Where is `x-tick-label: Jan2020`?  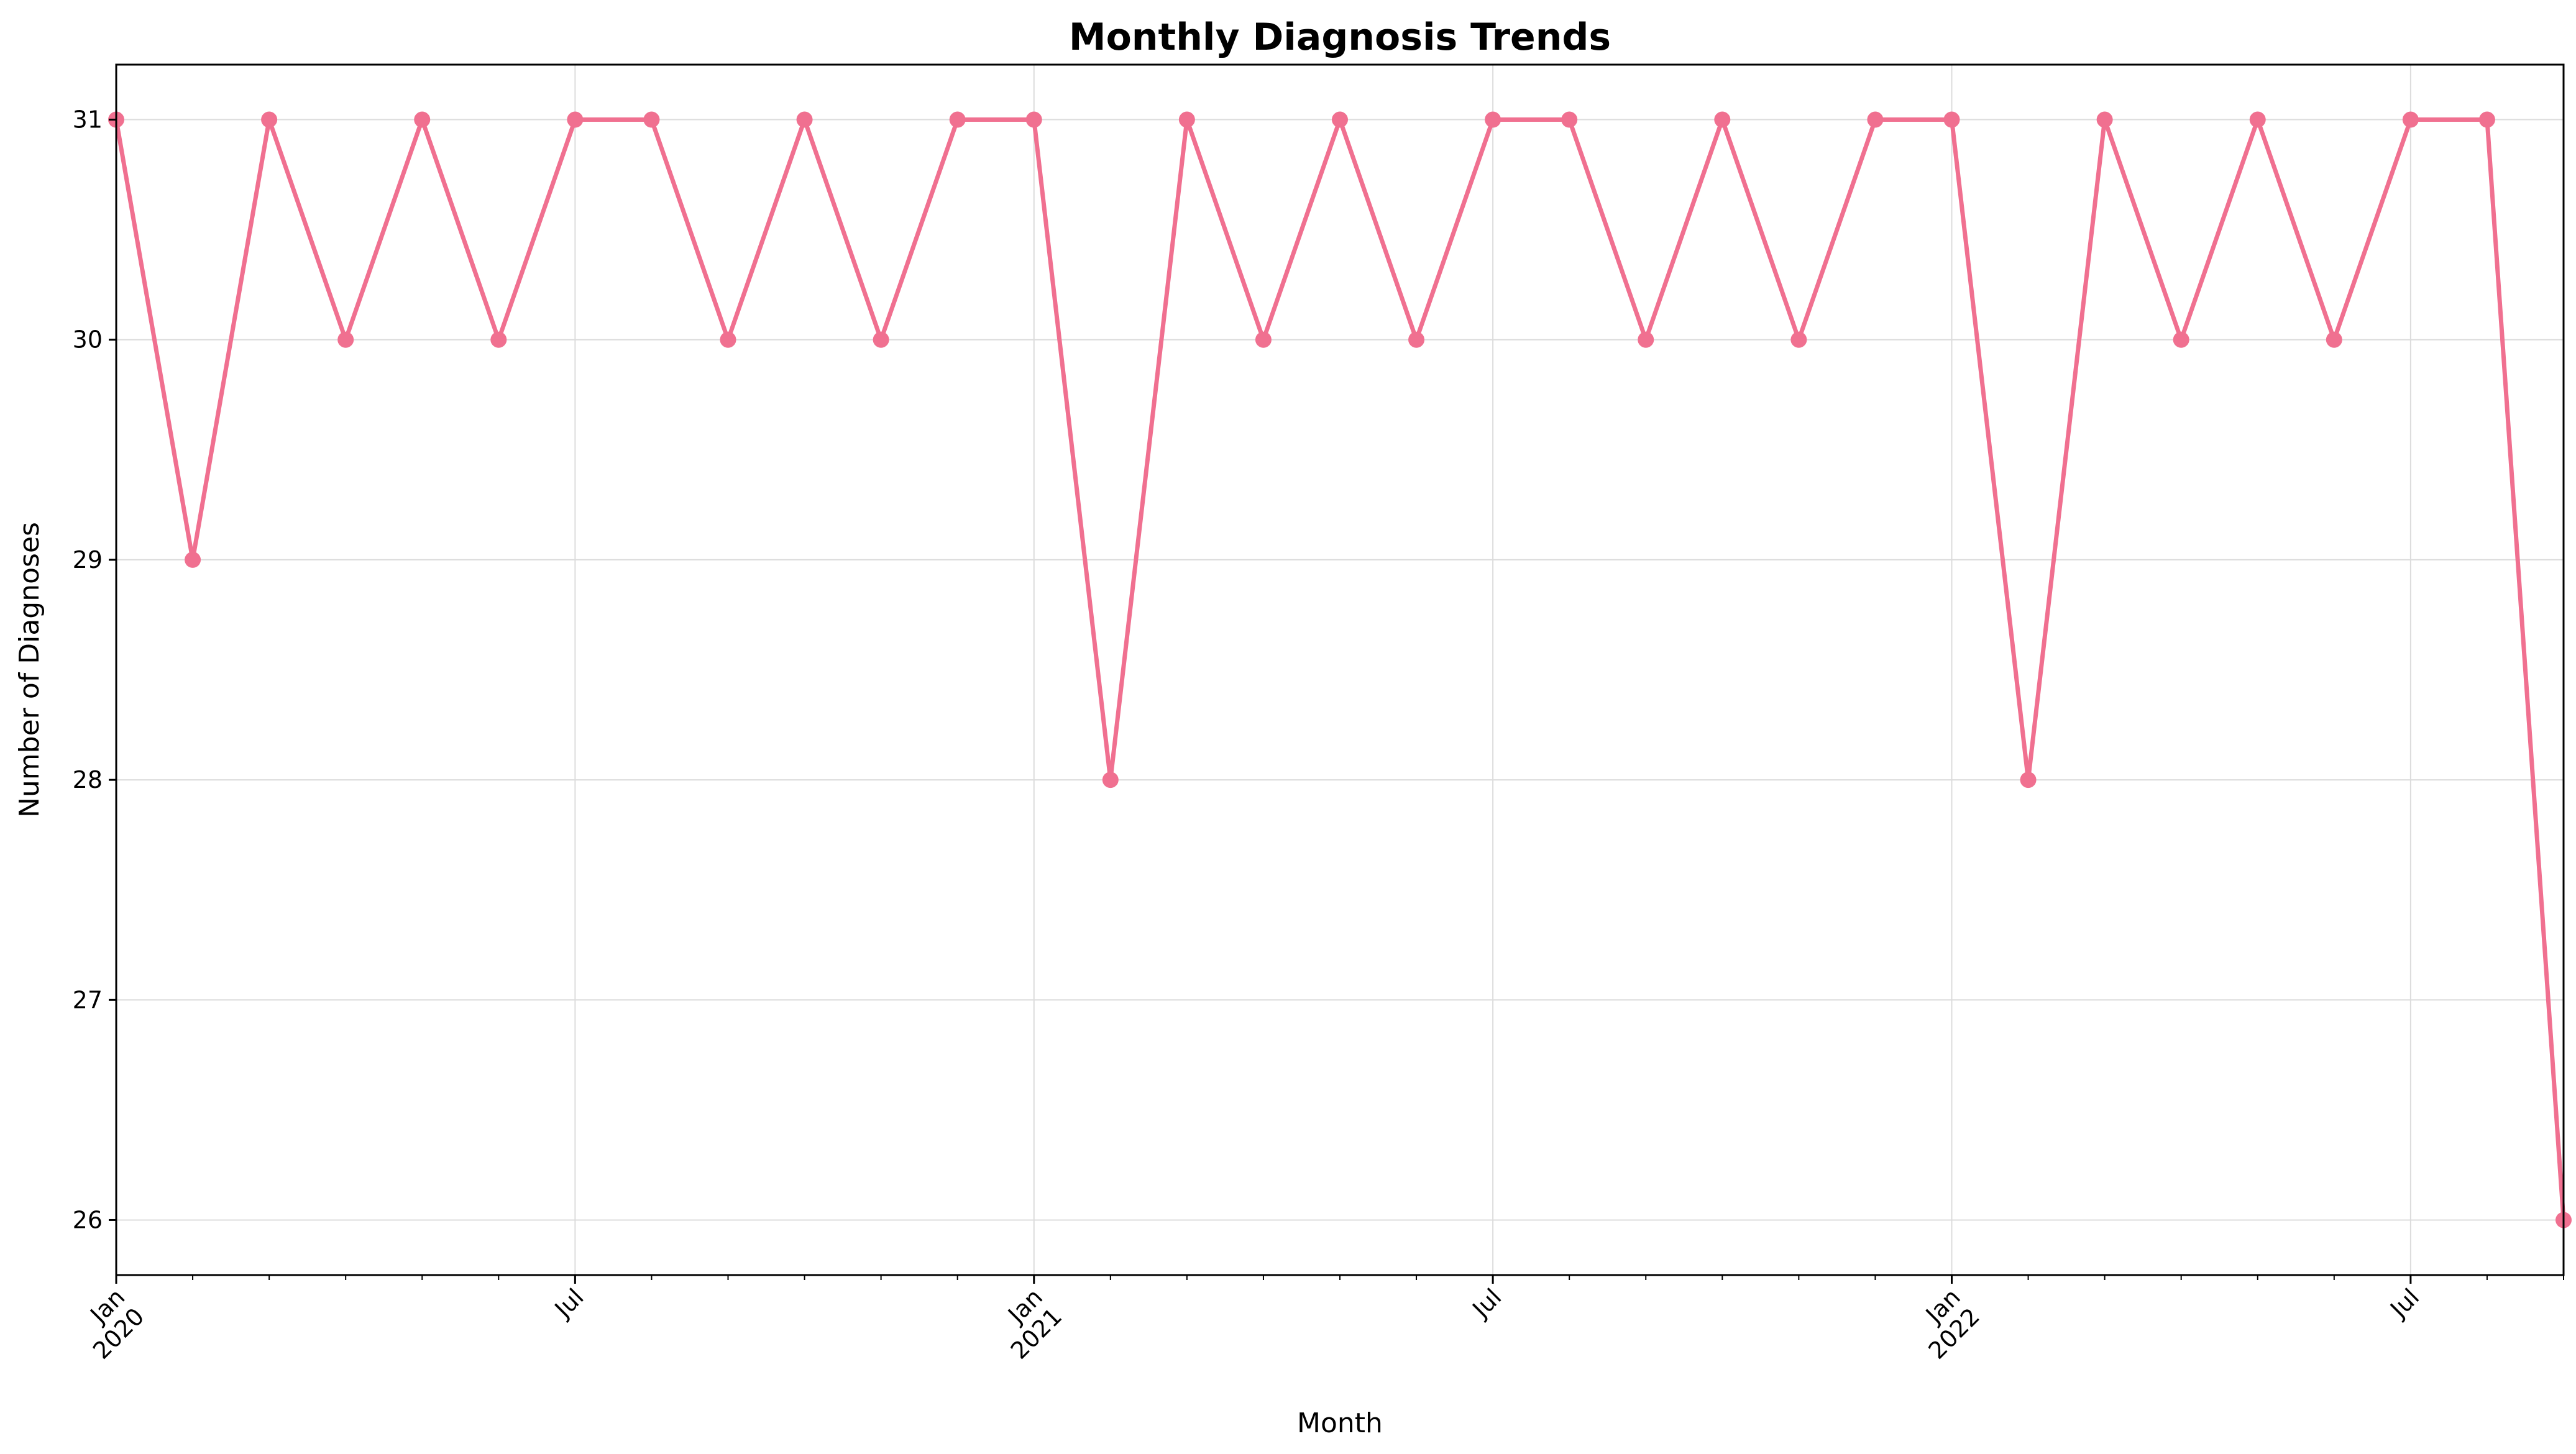 x-tick-label: Jan2020 is located at coordinates (109, 1324).